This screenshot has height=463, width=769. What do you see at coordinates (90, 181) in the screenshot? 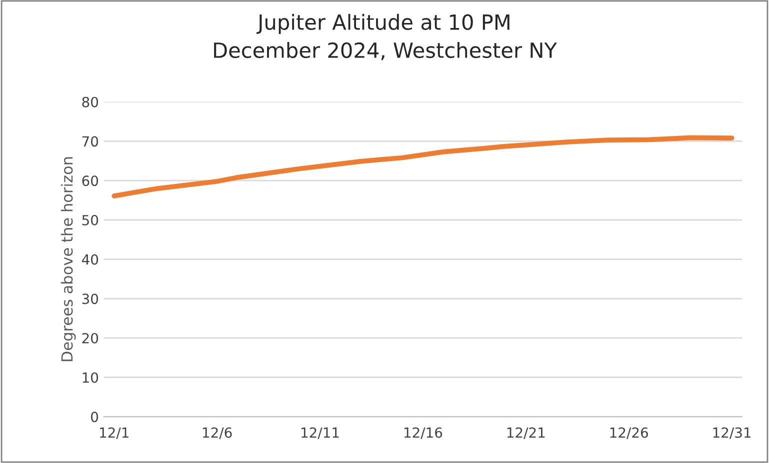
I see `y-tick-label: 60` at bounding box center [90, 181].